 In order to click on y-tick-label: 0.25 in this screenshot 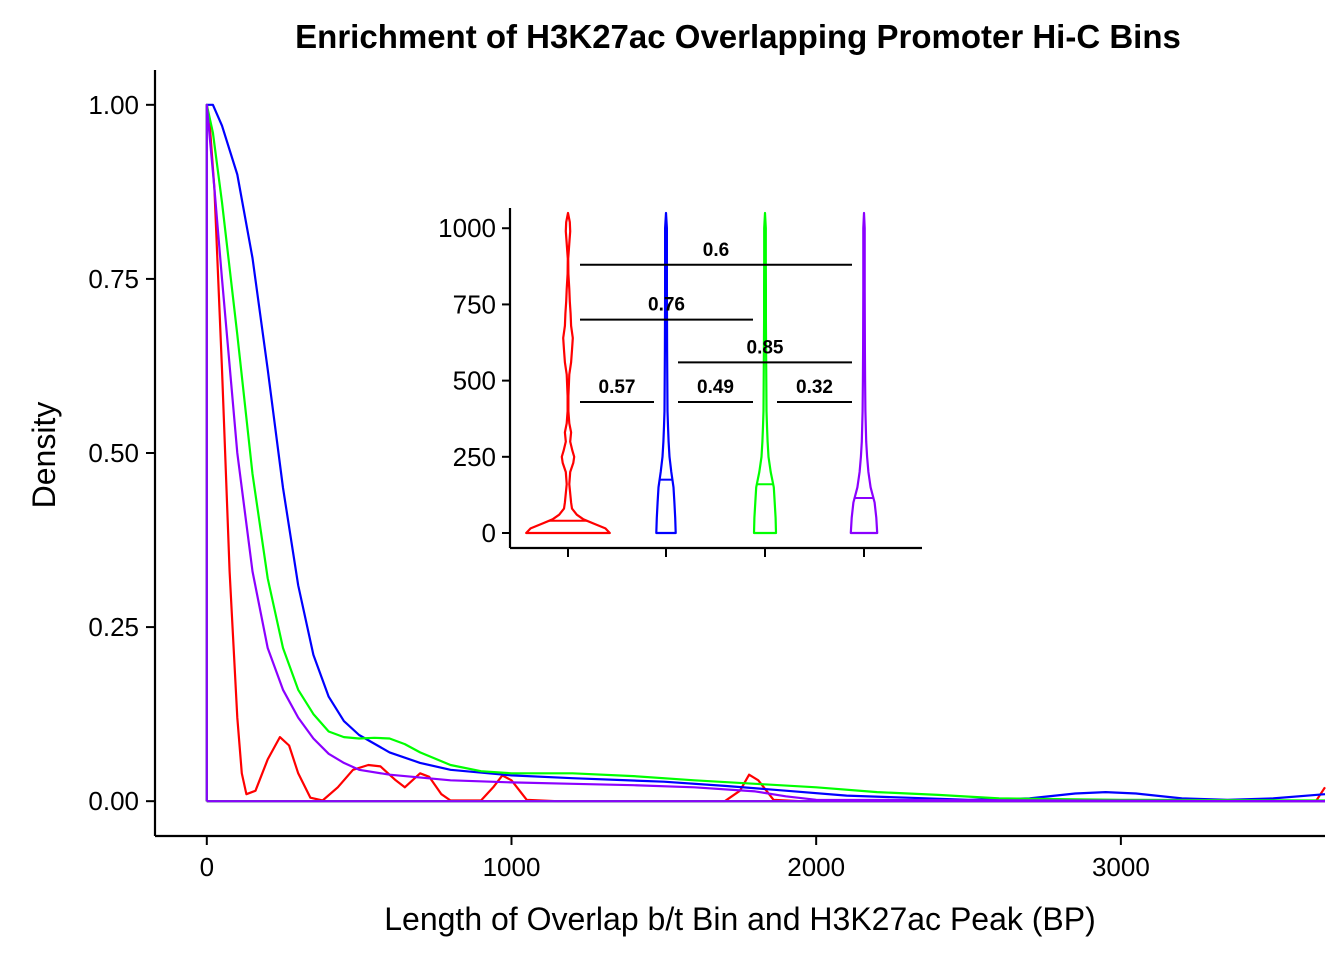, I will do `click(113, 627)`.